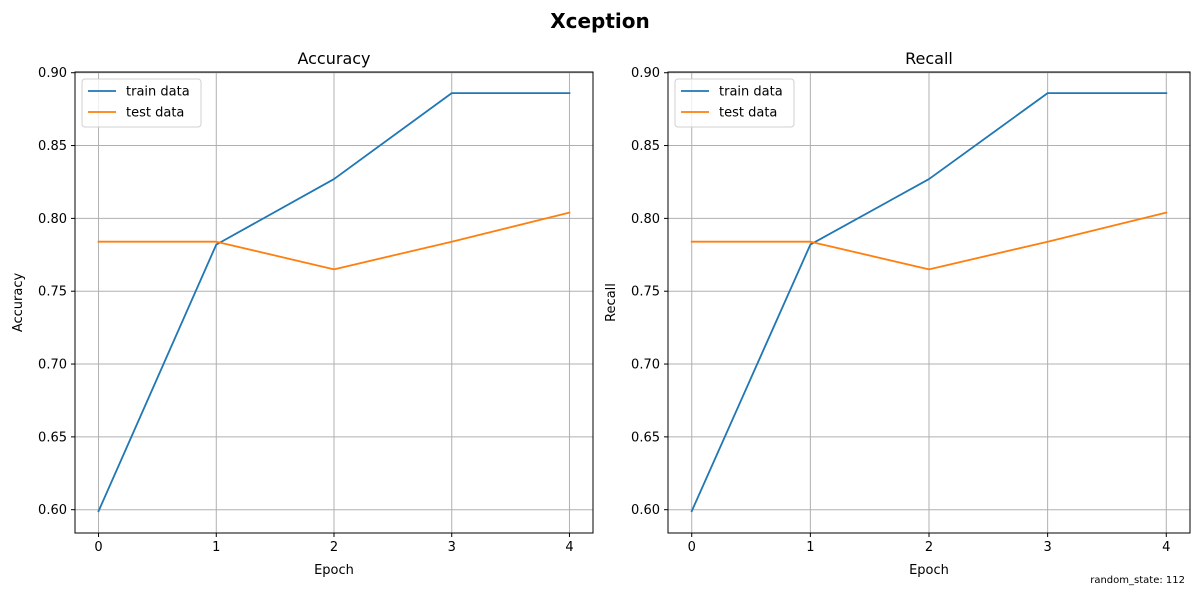 This screenshot has height=600, width=1200. What do you see at coordinates (1137, 580) in the screenshot?
I see `footnote: random_state: 112` at bounding box center [1137, 580].